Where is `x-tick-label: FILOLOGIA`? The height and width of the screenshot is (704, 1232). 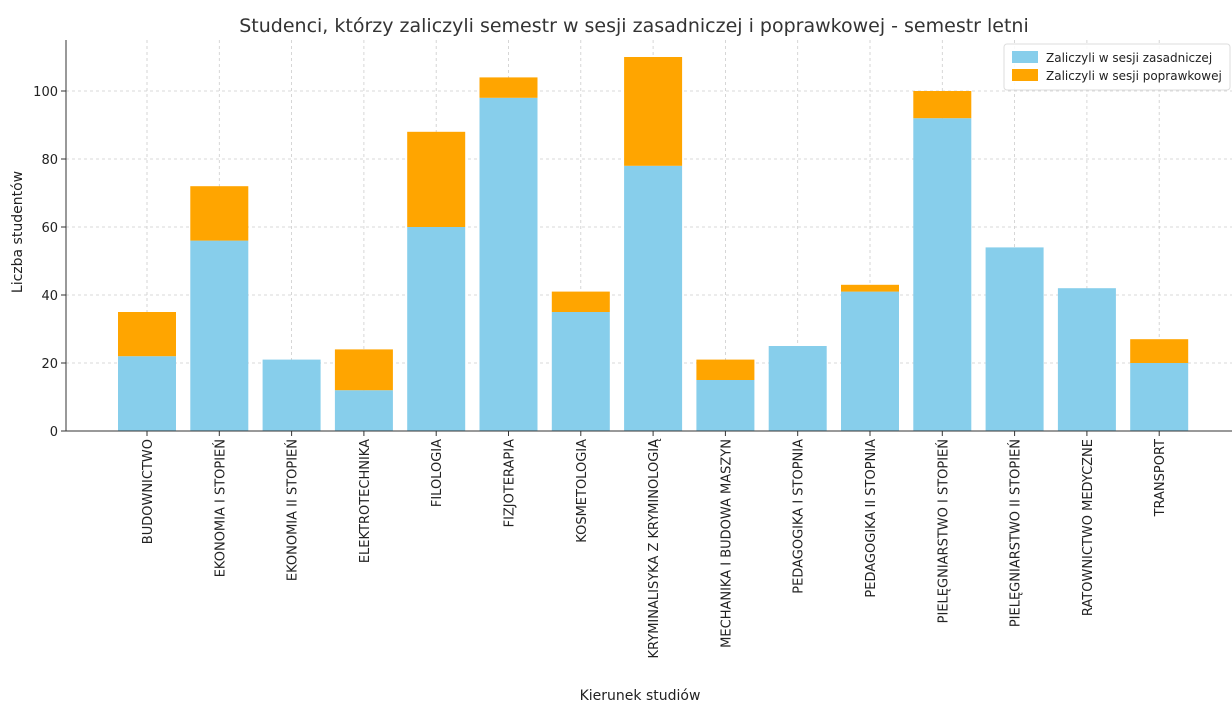
x-tick-label: FILOLOGIA is located at coordinates (437, 473).